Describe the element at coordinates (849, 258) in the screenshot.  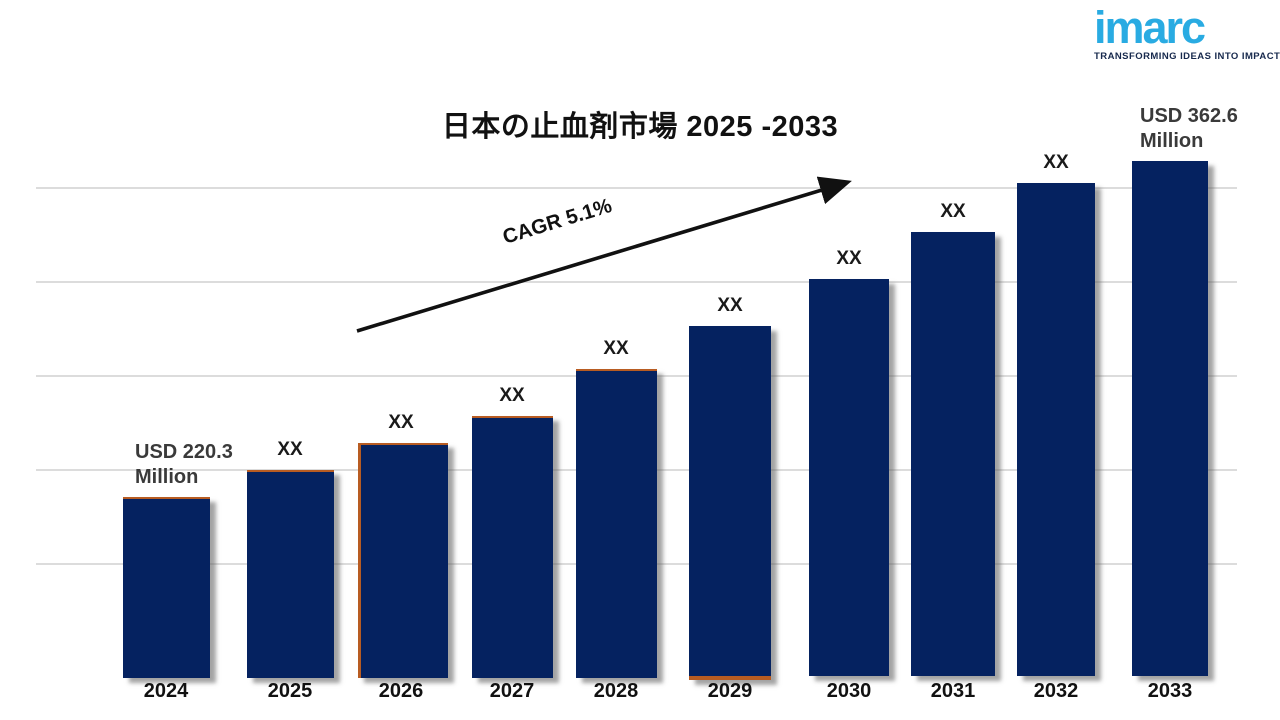
I see `value-label-2030: XX` at that location.